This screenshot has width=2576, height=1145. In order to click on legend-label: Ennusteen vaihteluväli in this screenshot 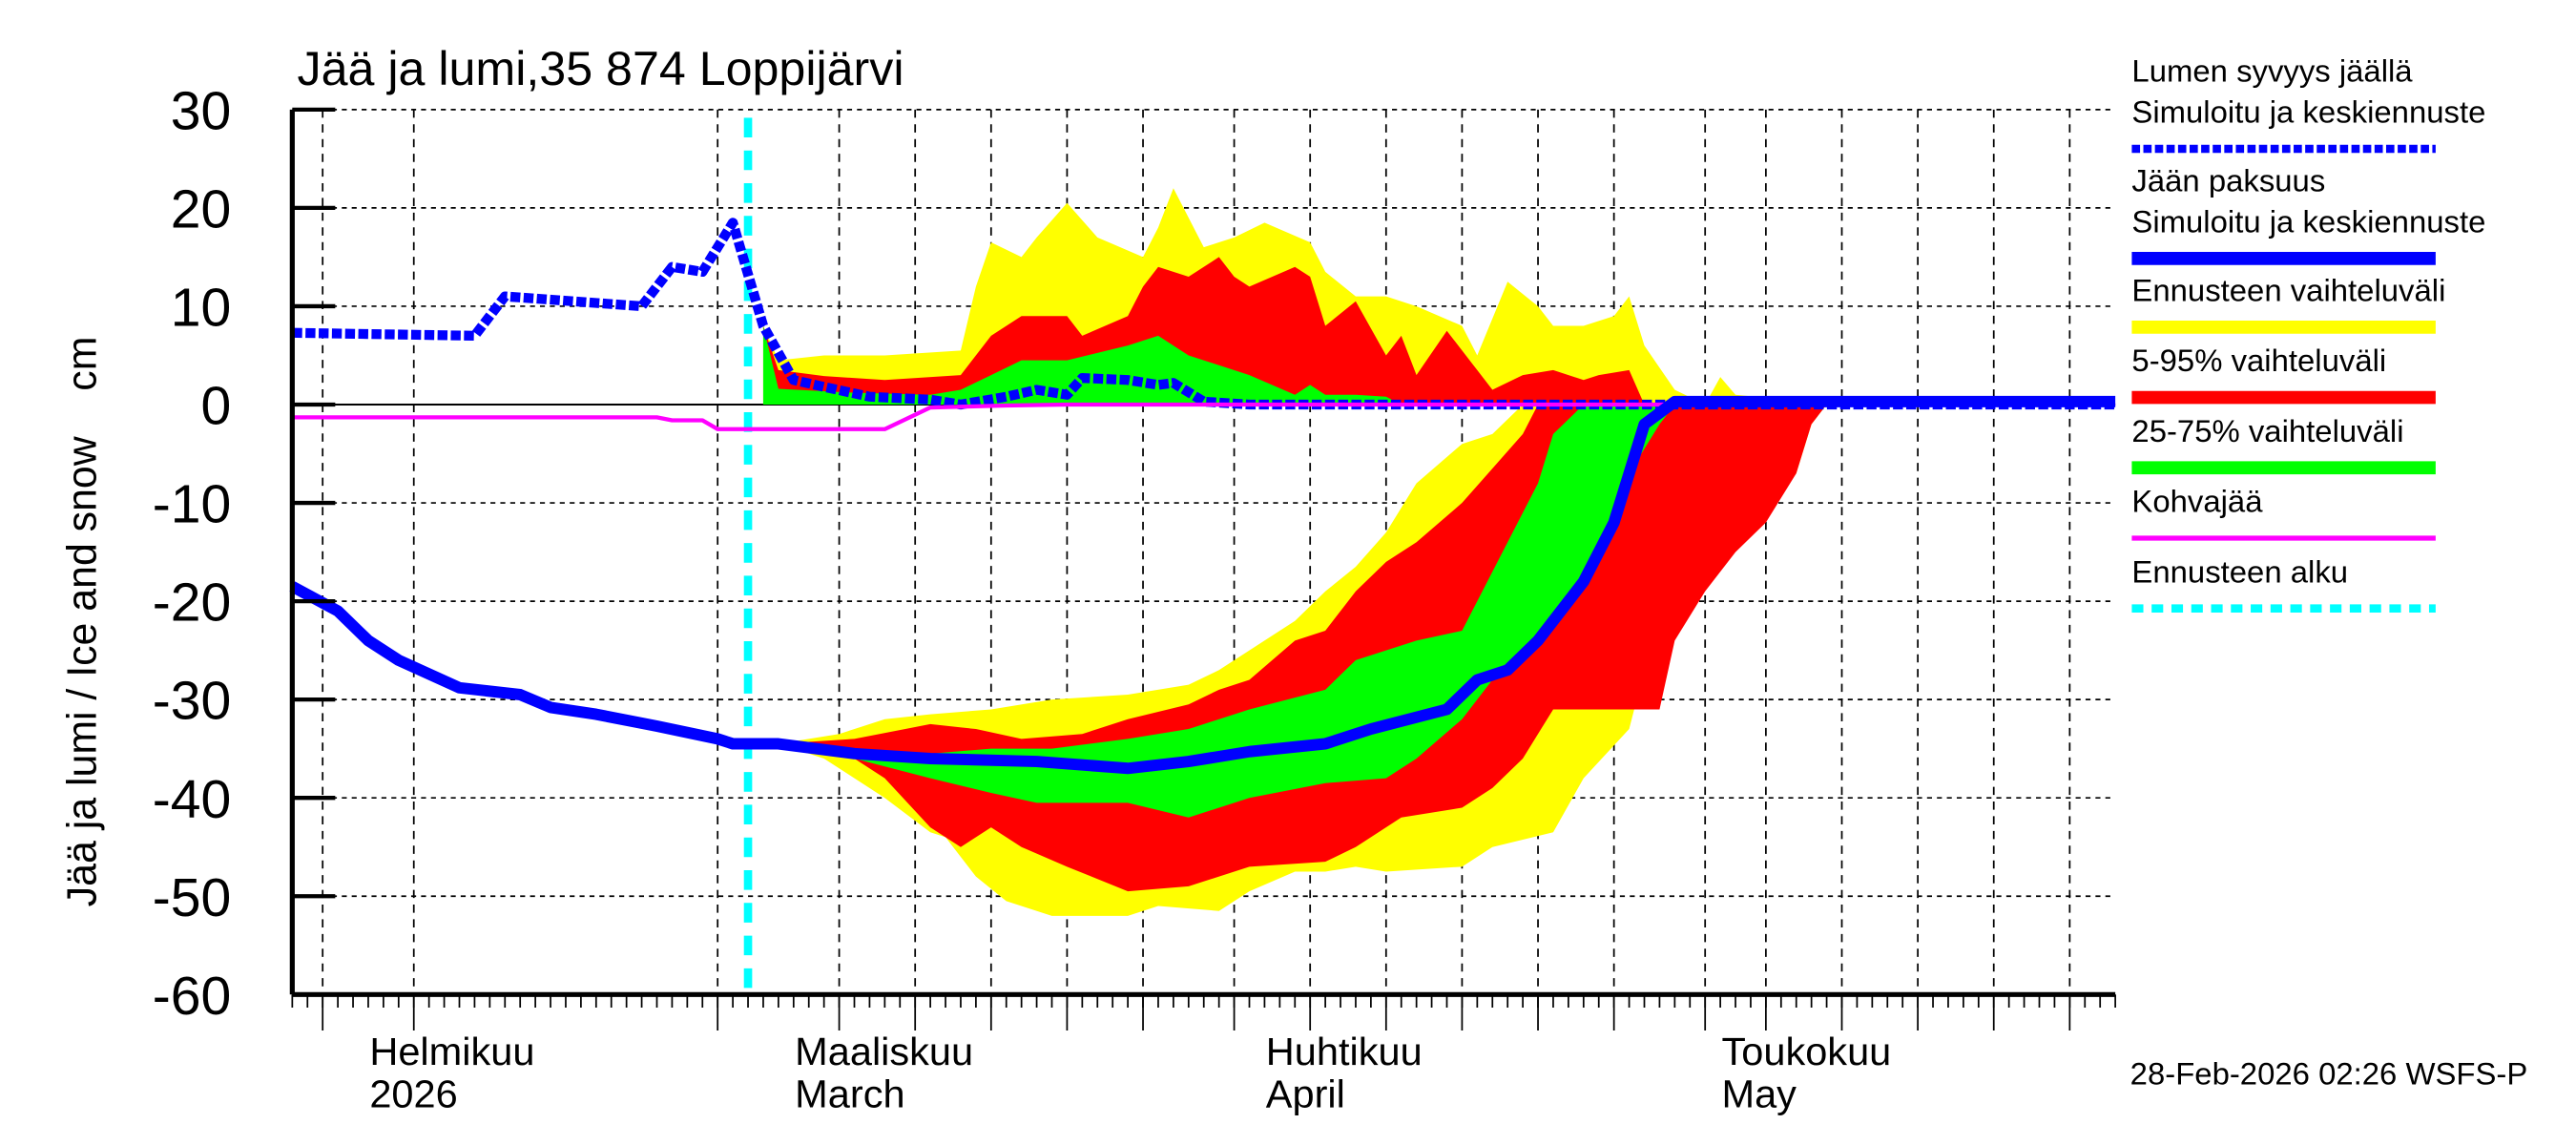, I will do `click(2288, 290)`.